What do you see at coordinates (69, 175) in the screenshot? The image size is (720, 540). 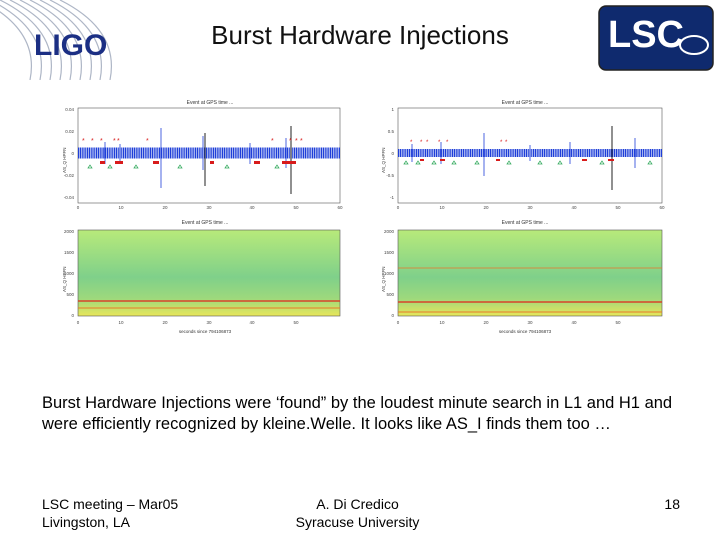 I see `plot-l1-timeseries-ytick: -0.02` at bounding box center [69, 175].